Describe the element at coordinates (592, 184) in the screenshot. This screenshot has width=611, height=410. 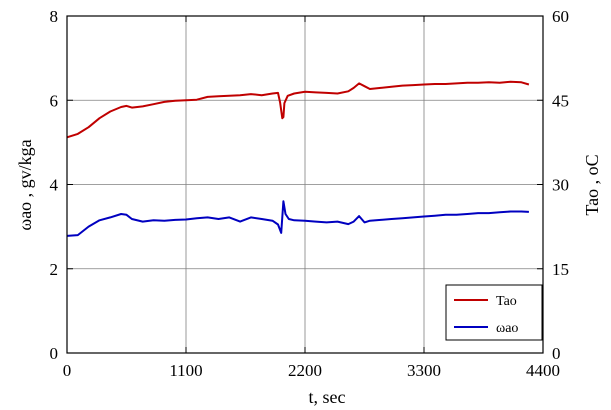
I see `y-right-axis-label: Tao , oC` at that location.